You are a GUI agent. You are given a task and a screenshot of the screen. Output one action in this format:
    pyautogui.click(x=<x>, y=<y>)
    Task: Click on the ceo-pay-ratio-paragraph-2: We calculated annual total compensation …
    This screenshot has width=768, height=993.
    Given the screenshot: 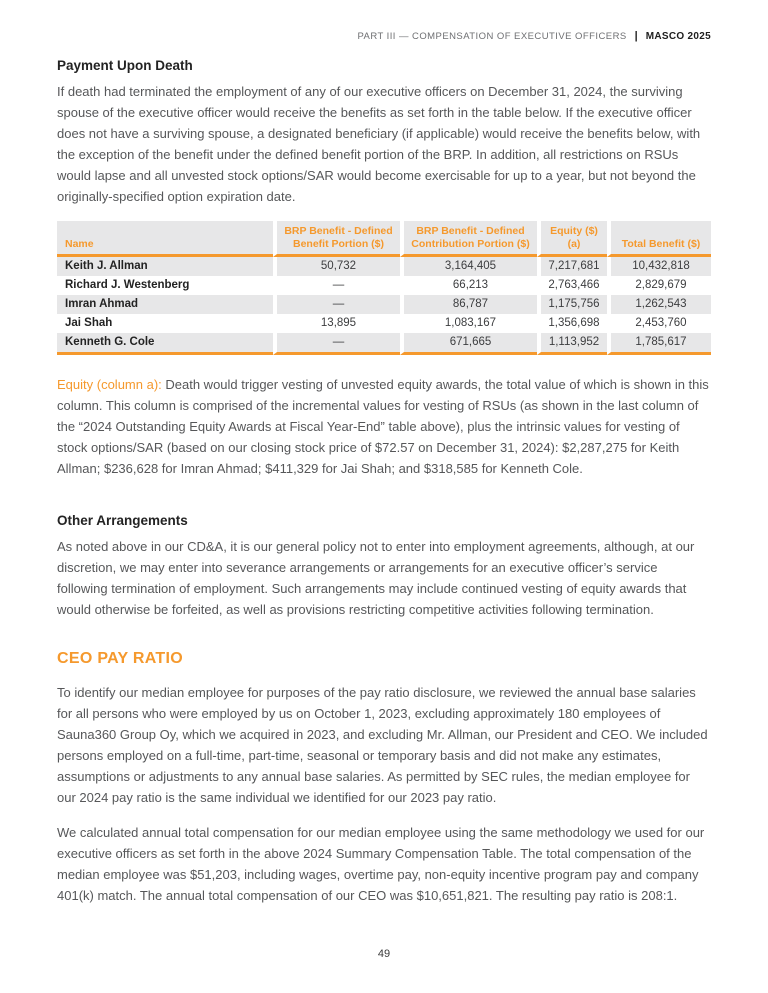 What is the action you would take?
    pyautogui.click(x=381, y=864)
    